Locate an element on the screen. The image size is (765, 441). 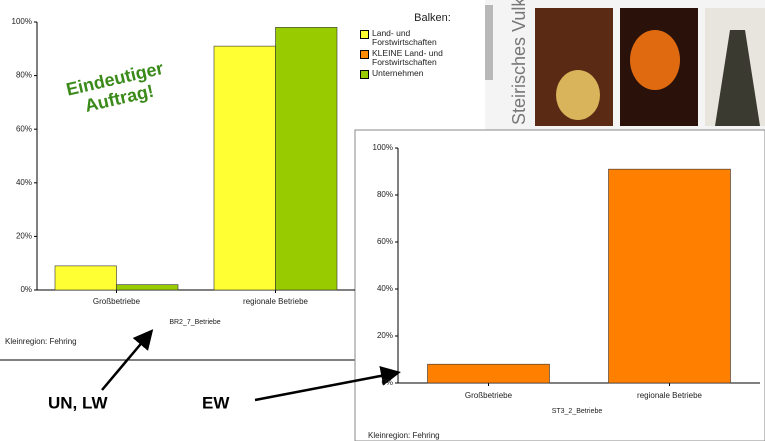
photo-flame is located at coordinates (655, 60).